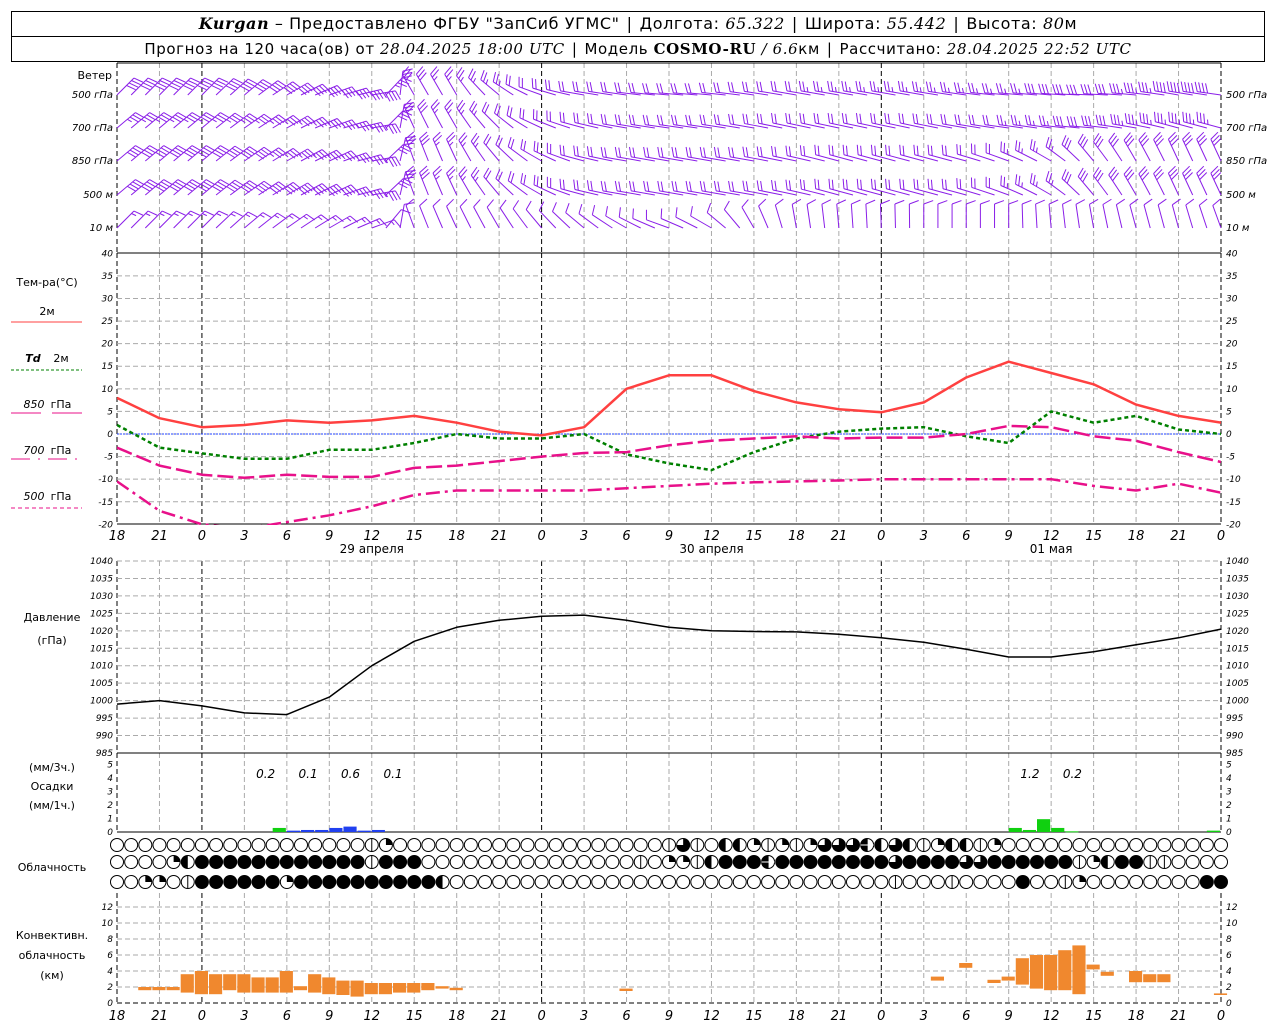 This screenshot has height=1024, width=1280. Describe the element at coordinates (1237, 597) in the screenshot. I see `y-tick-label-right: 1030` at that location.